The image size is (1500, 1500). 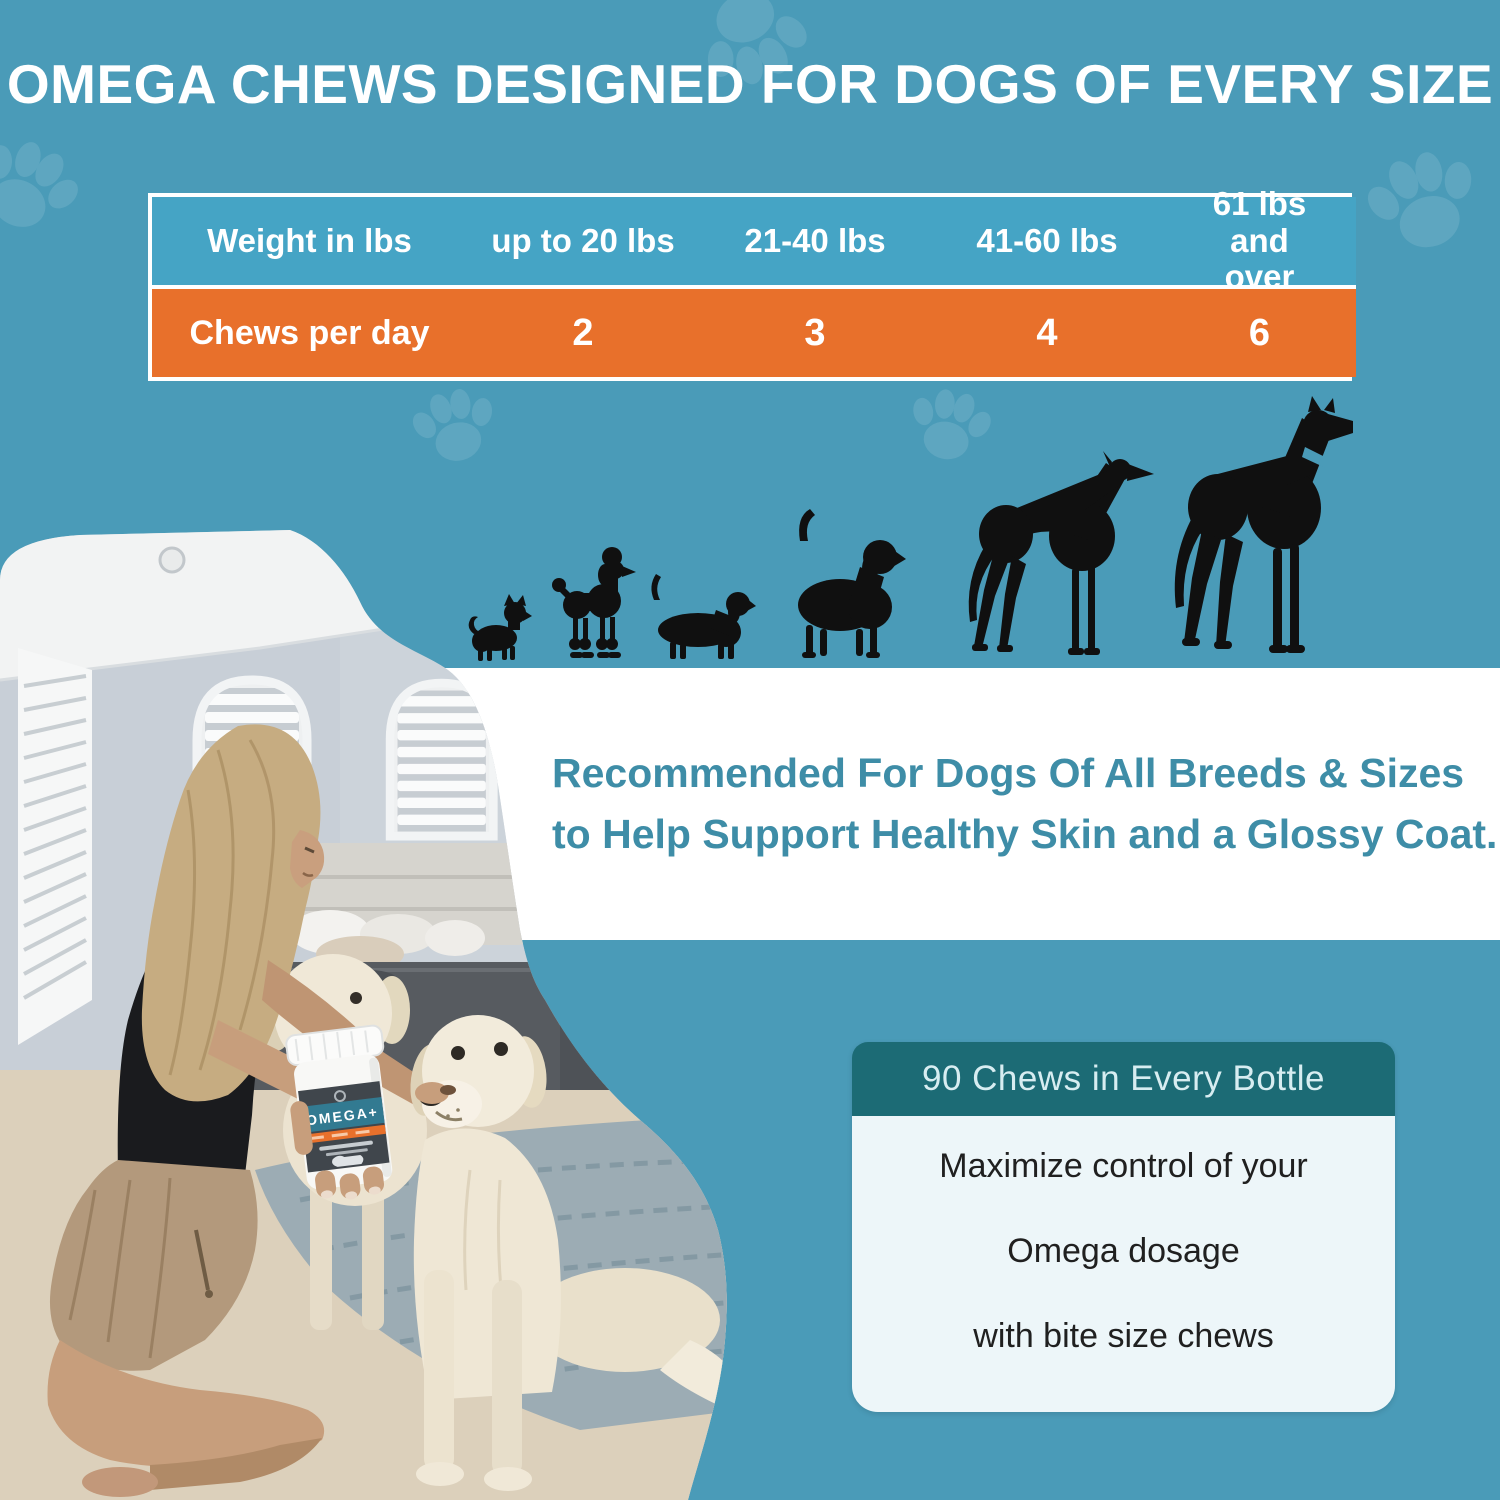 What do you see at coordinates (309, 331) in the screenshot?
I see `table-row-chews-label: Chews per day` at bounding box center [309, 331].